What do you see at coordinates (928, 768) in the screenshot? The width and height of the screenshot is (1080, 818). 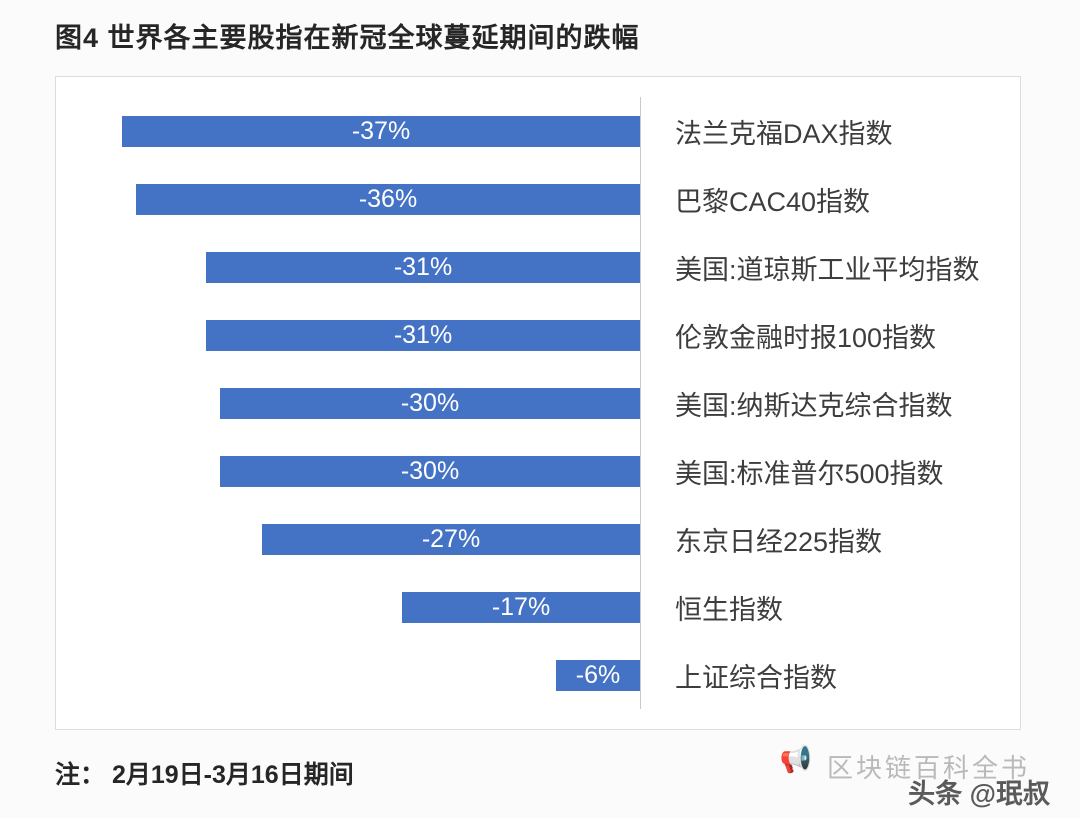 I see `watermark-back-text: 区块链百科全书` at bounding box center [928, 768].